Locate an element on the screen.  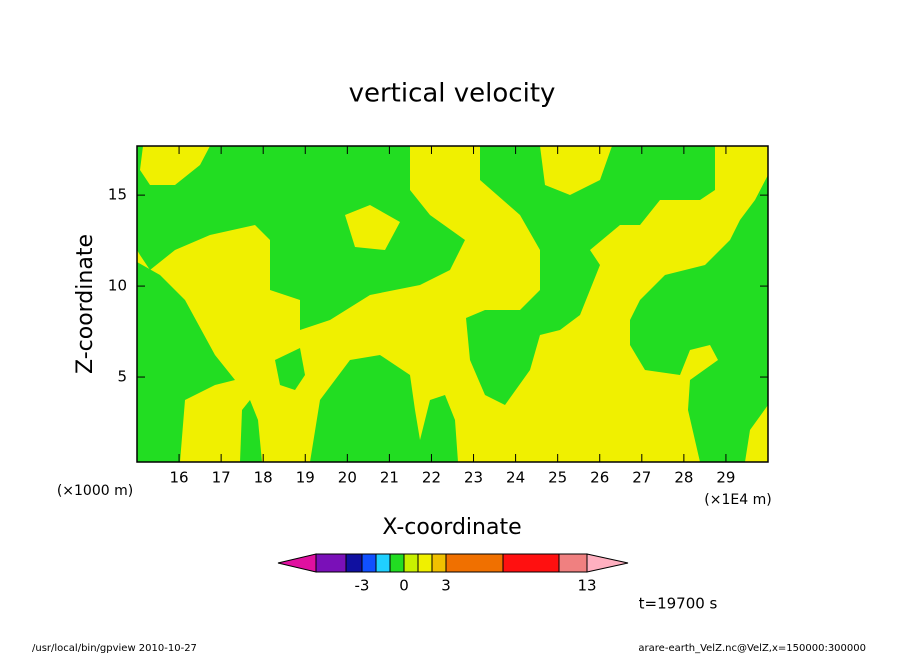
x-tick-label: 28 is located at coordinates (683, 478).